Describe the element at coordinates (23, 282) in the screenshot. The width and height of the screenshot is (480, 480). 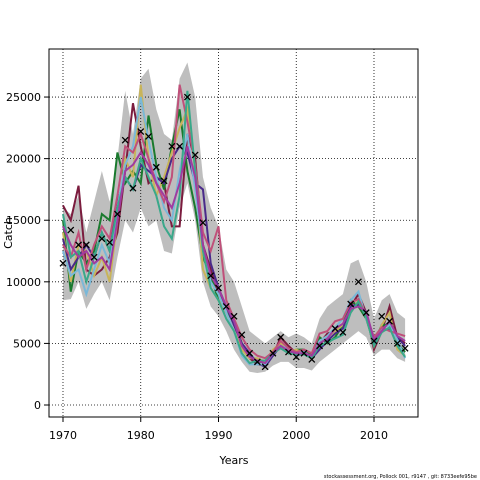
I see `y-tick-label: 10000` at that location.